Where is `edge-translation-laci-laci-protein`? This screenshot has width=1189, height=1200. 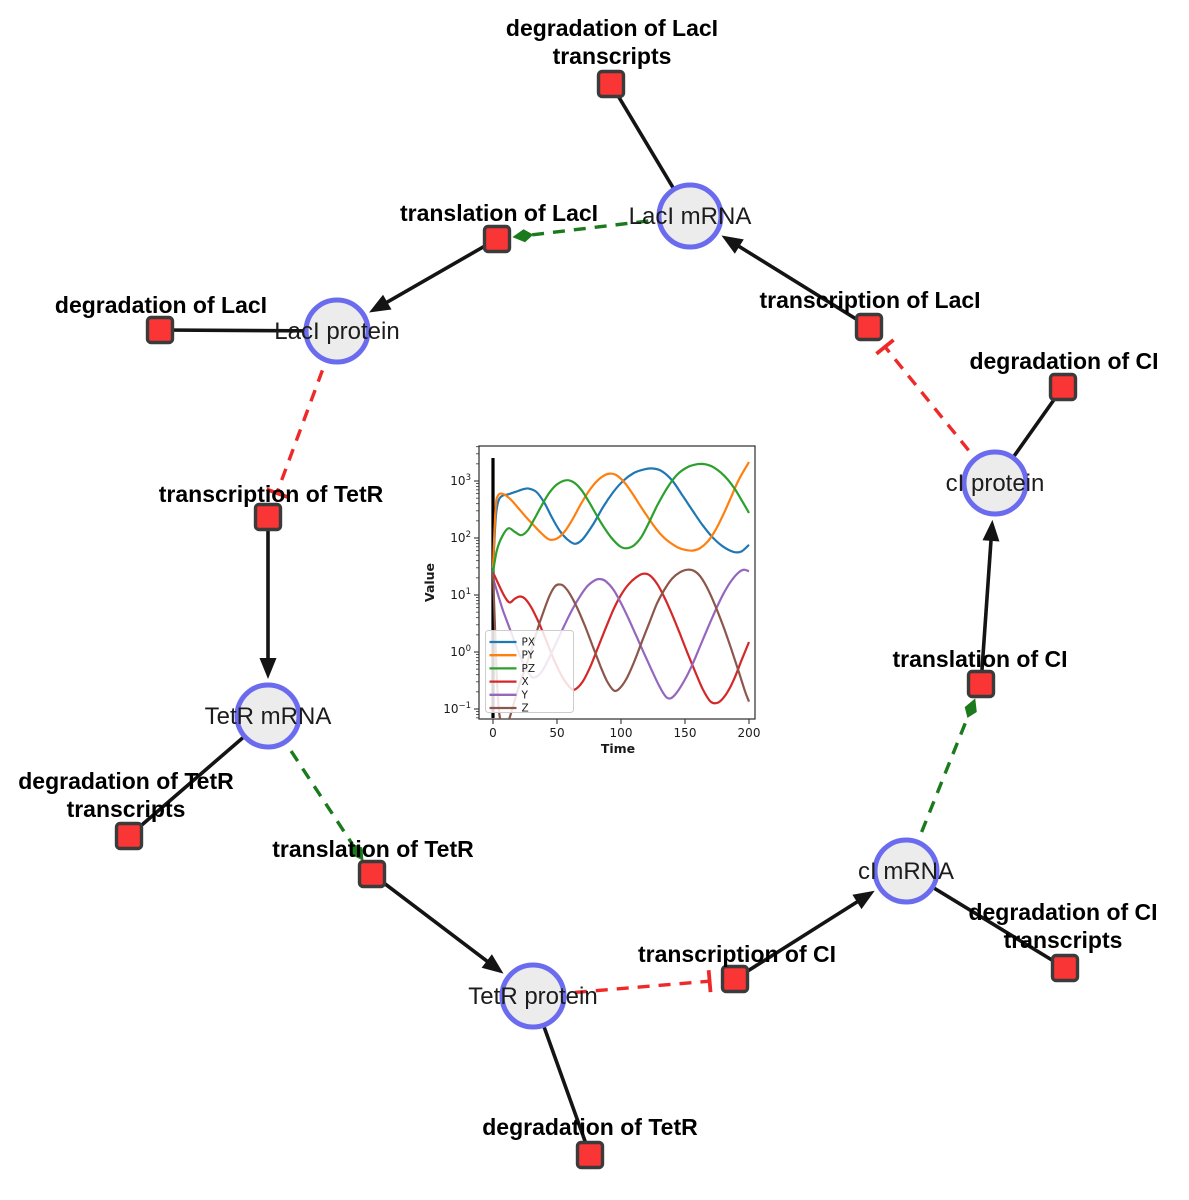
edge-translation-laci-laci-protein is located at coordinates (439, 272).